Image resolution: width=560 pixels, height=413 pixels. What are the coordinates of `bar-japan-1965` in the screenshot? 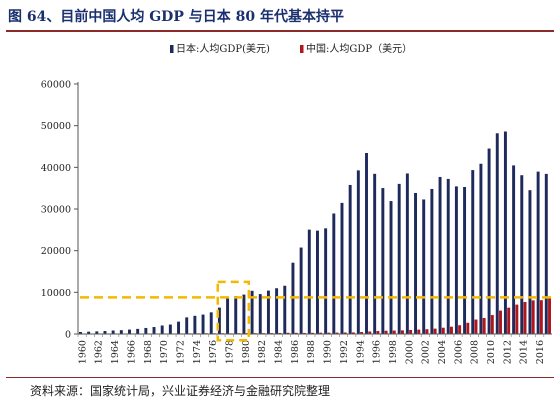 It's located at (121, 332).